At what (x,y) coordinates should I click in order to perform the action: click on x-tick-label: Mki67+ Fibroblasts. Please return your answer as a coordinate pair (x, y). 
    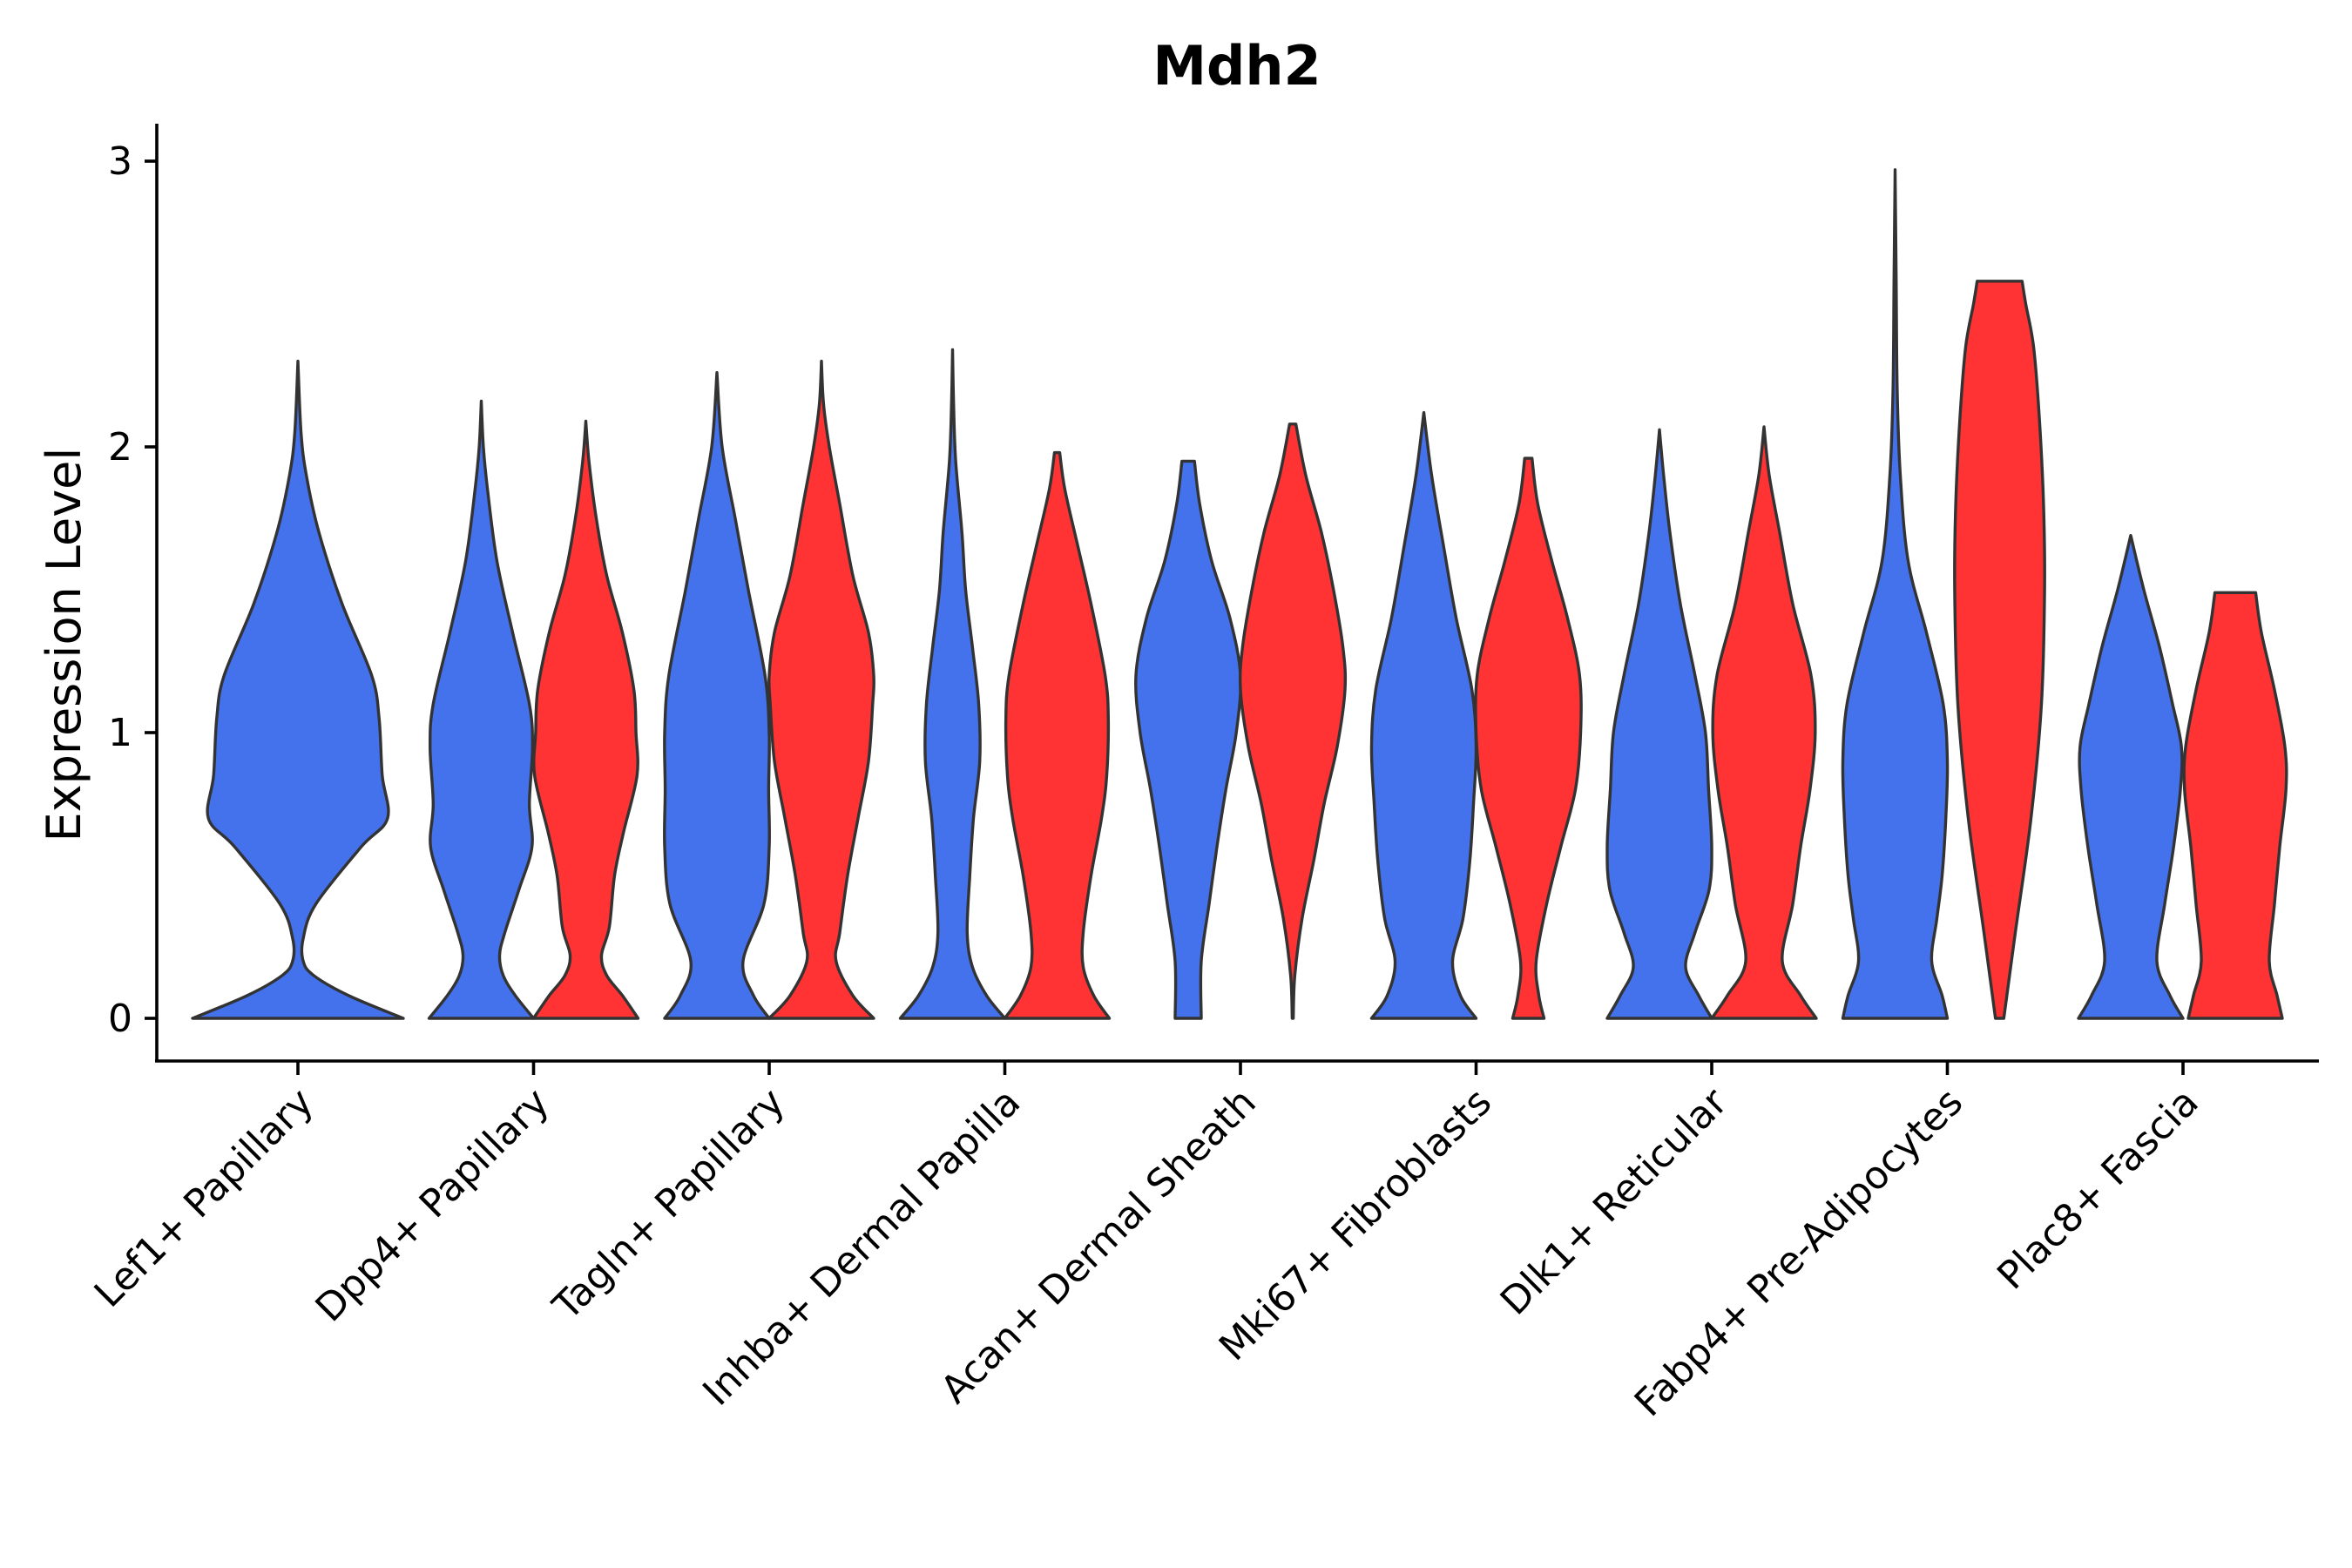
    Looking at the image, I should click on (1355, 1224).